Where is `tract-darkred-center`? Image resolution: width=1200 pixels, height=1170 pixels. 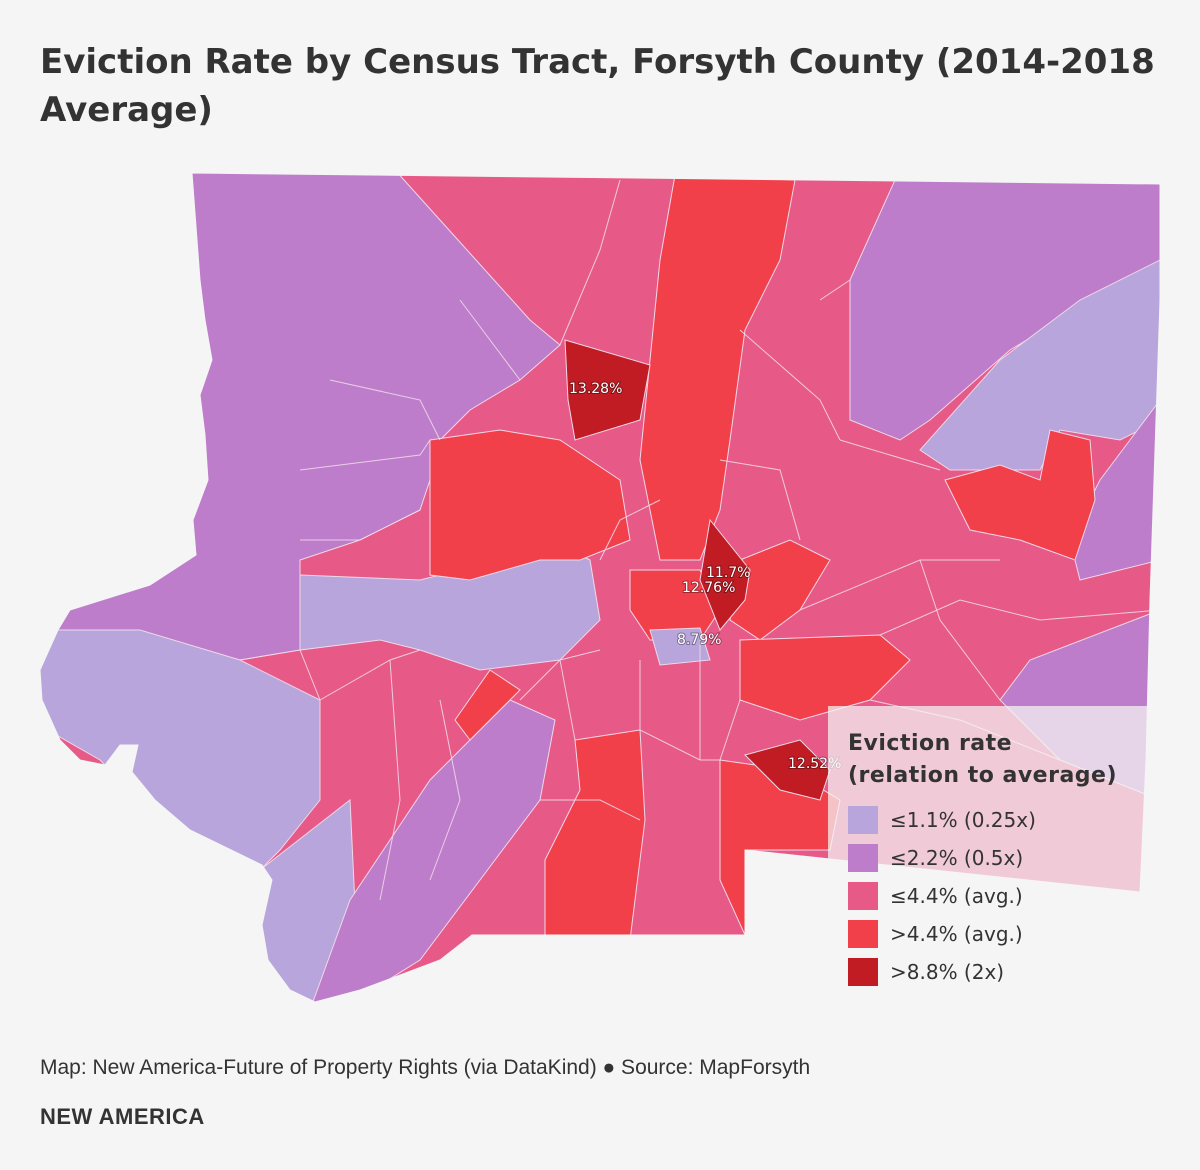 tract-darkred-center is located at coordinates (725, 574).